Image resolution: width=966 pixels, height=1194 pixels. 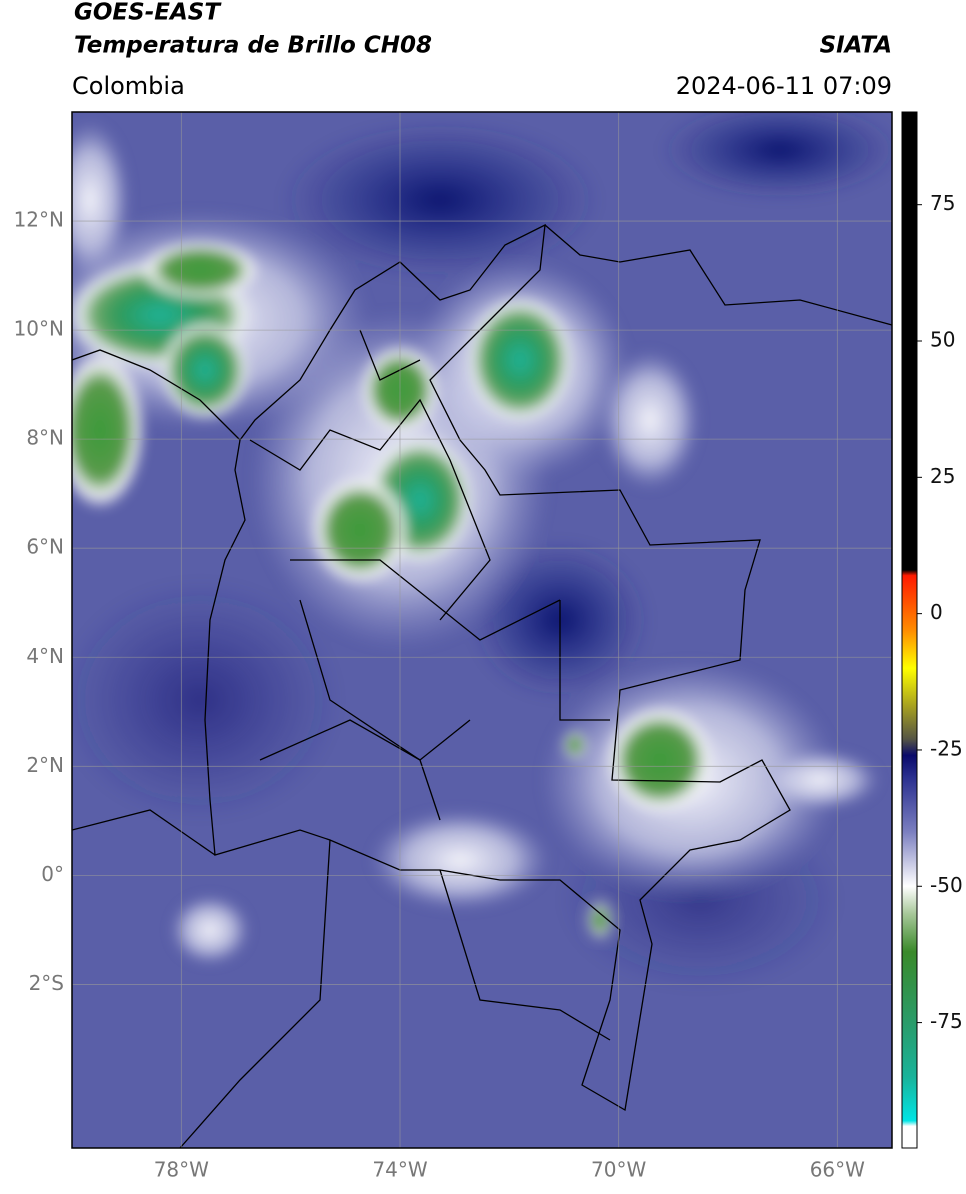 What do you see at coordinates (856, 46) in the screenshot?
I see `agency-label: SIATA` at bounding box center [856, 46].